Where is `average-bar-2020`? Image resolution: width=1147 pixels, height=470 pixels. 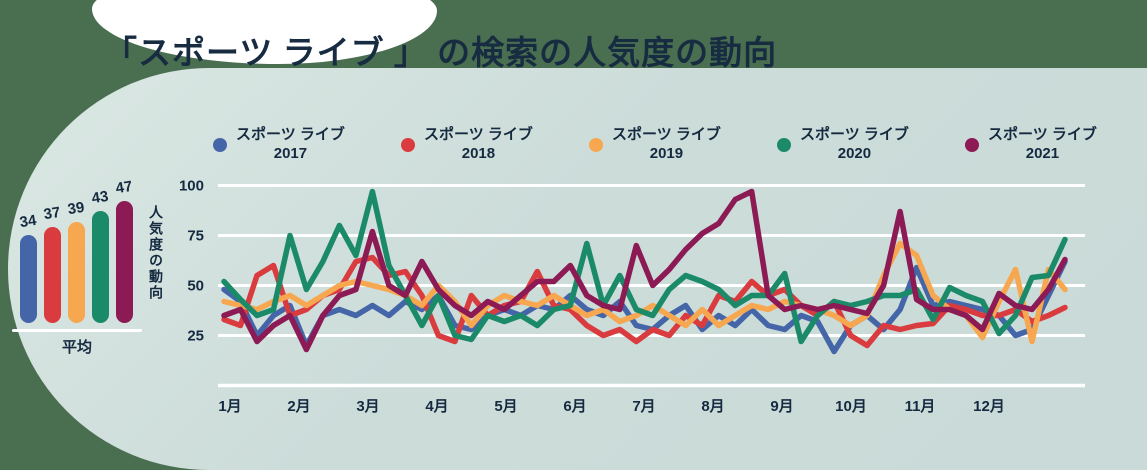 average-bar-2020 is located at coordinates (100, 267).